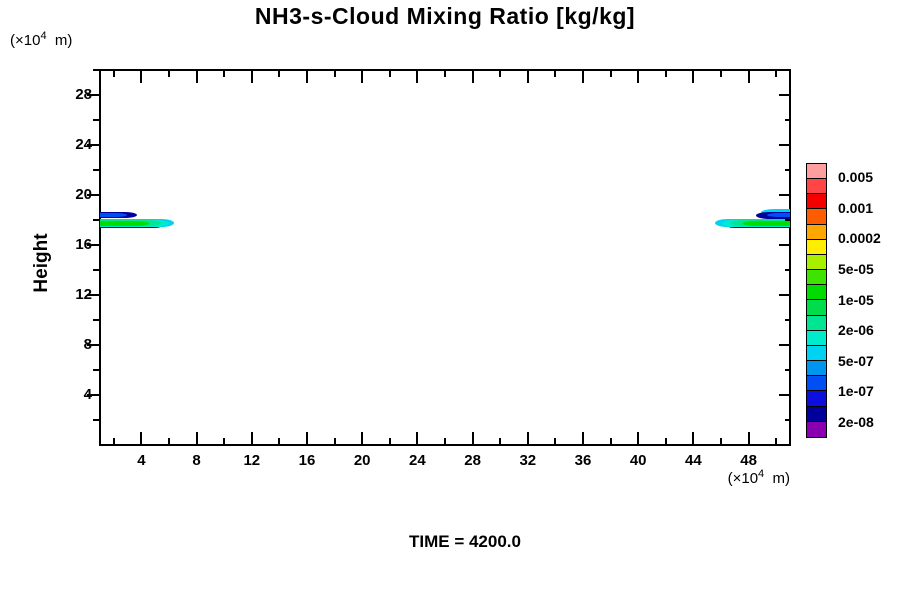 Image resolution: width=900 pixels, height=600 pixels. What do you see at coordinates (83, 144) in the screenshot?
I see `y-tick-label: 24` at bounding box center [83, 144].